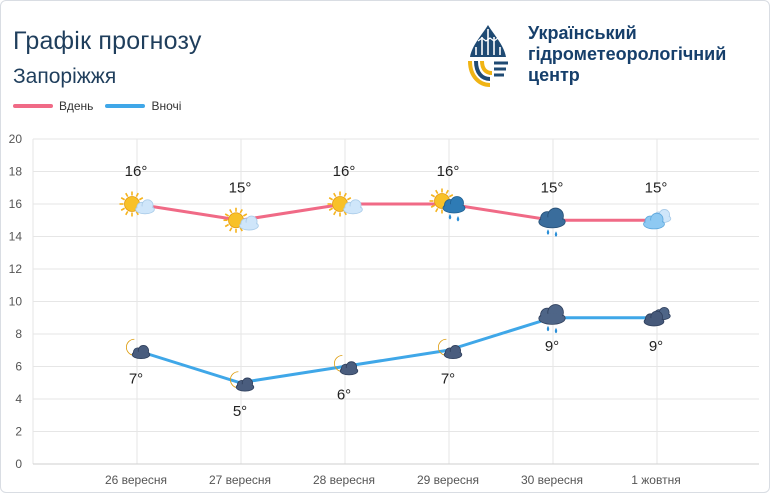  Describe the element at coordinates (16, 172) in the screenshot. I see `y-tick-label: 18` at that location.